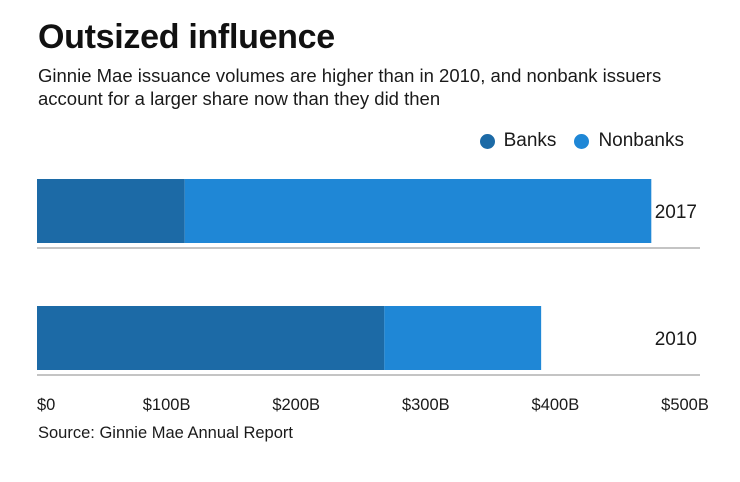  What do you see at coordinates (426, 405) in the screenshot?
I see `x-tick-label: $300B` at bounding box center [426, 405].